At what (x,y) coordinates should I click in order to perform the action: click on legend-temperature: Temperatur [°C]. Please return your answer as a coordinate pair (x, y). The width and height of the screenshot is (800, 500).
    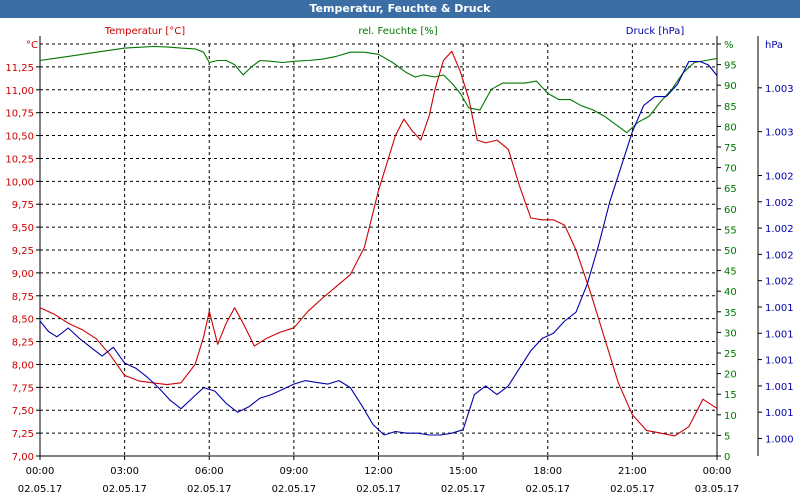
    Looking at the image, I should click on (144, 31).